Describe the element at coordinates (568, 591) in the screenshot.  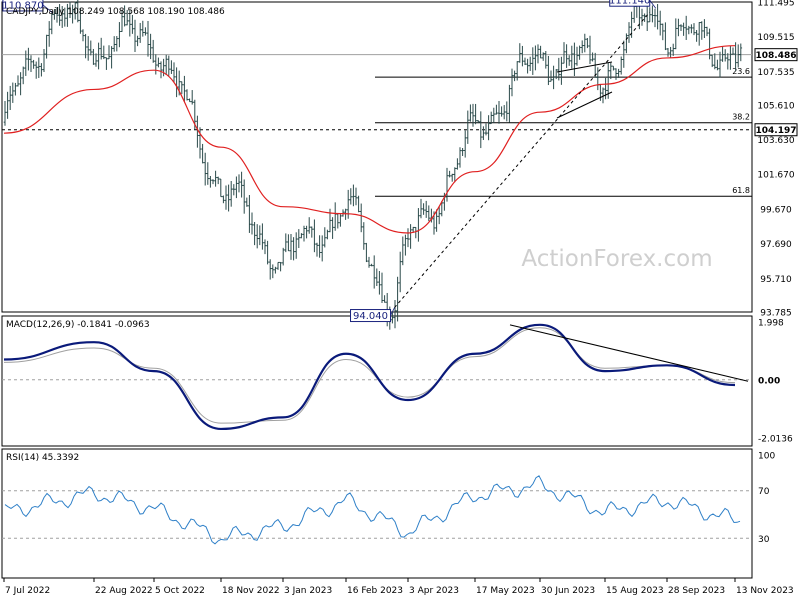
I see `x-tick-label: 30 Jun 2023` at that location.